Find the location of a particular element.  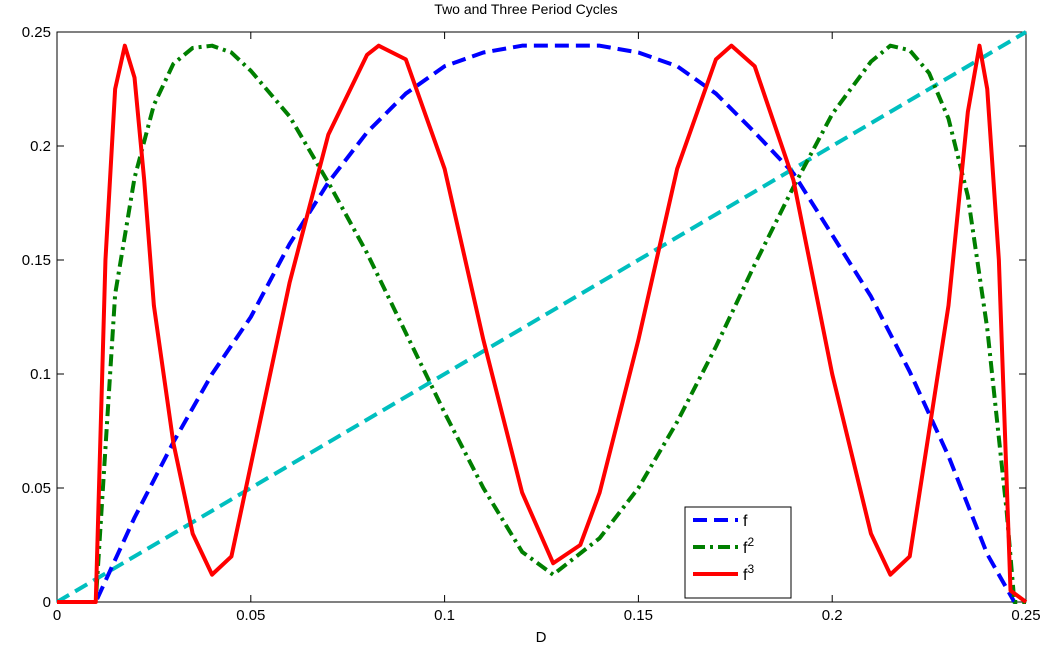

x-tick-label: 0.1 is located at coordinates (444, 615).